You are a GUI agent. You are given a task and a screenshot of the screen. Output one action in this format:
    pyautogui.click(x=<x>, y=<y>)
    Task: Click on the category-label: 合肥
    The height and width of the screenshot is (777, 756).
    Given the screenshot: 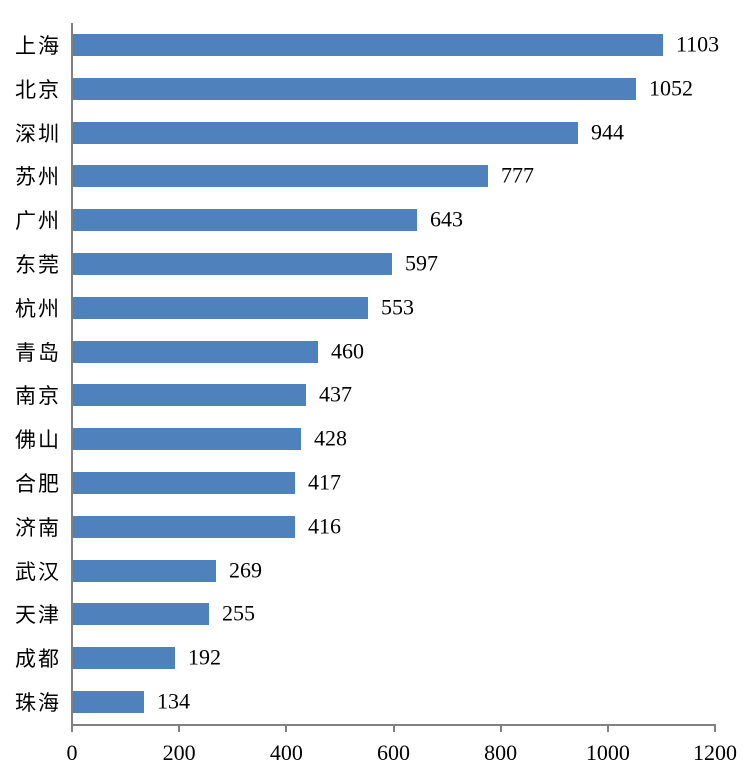 What is the action you would take?
    pyautogui.click(x=38, y=484)
    